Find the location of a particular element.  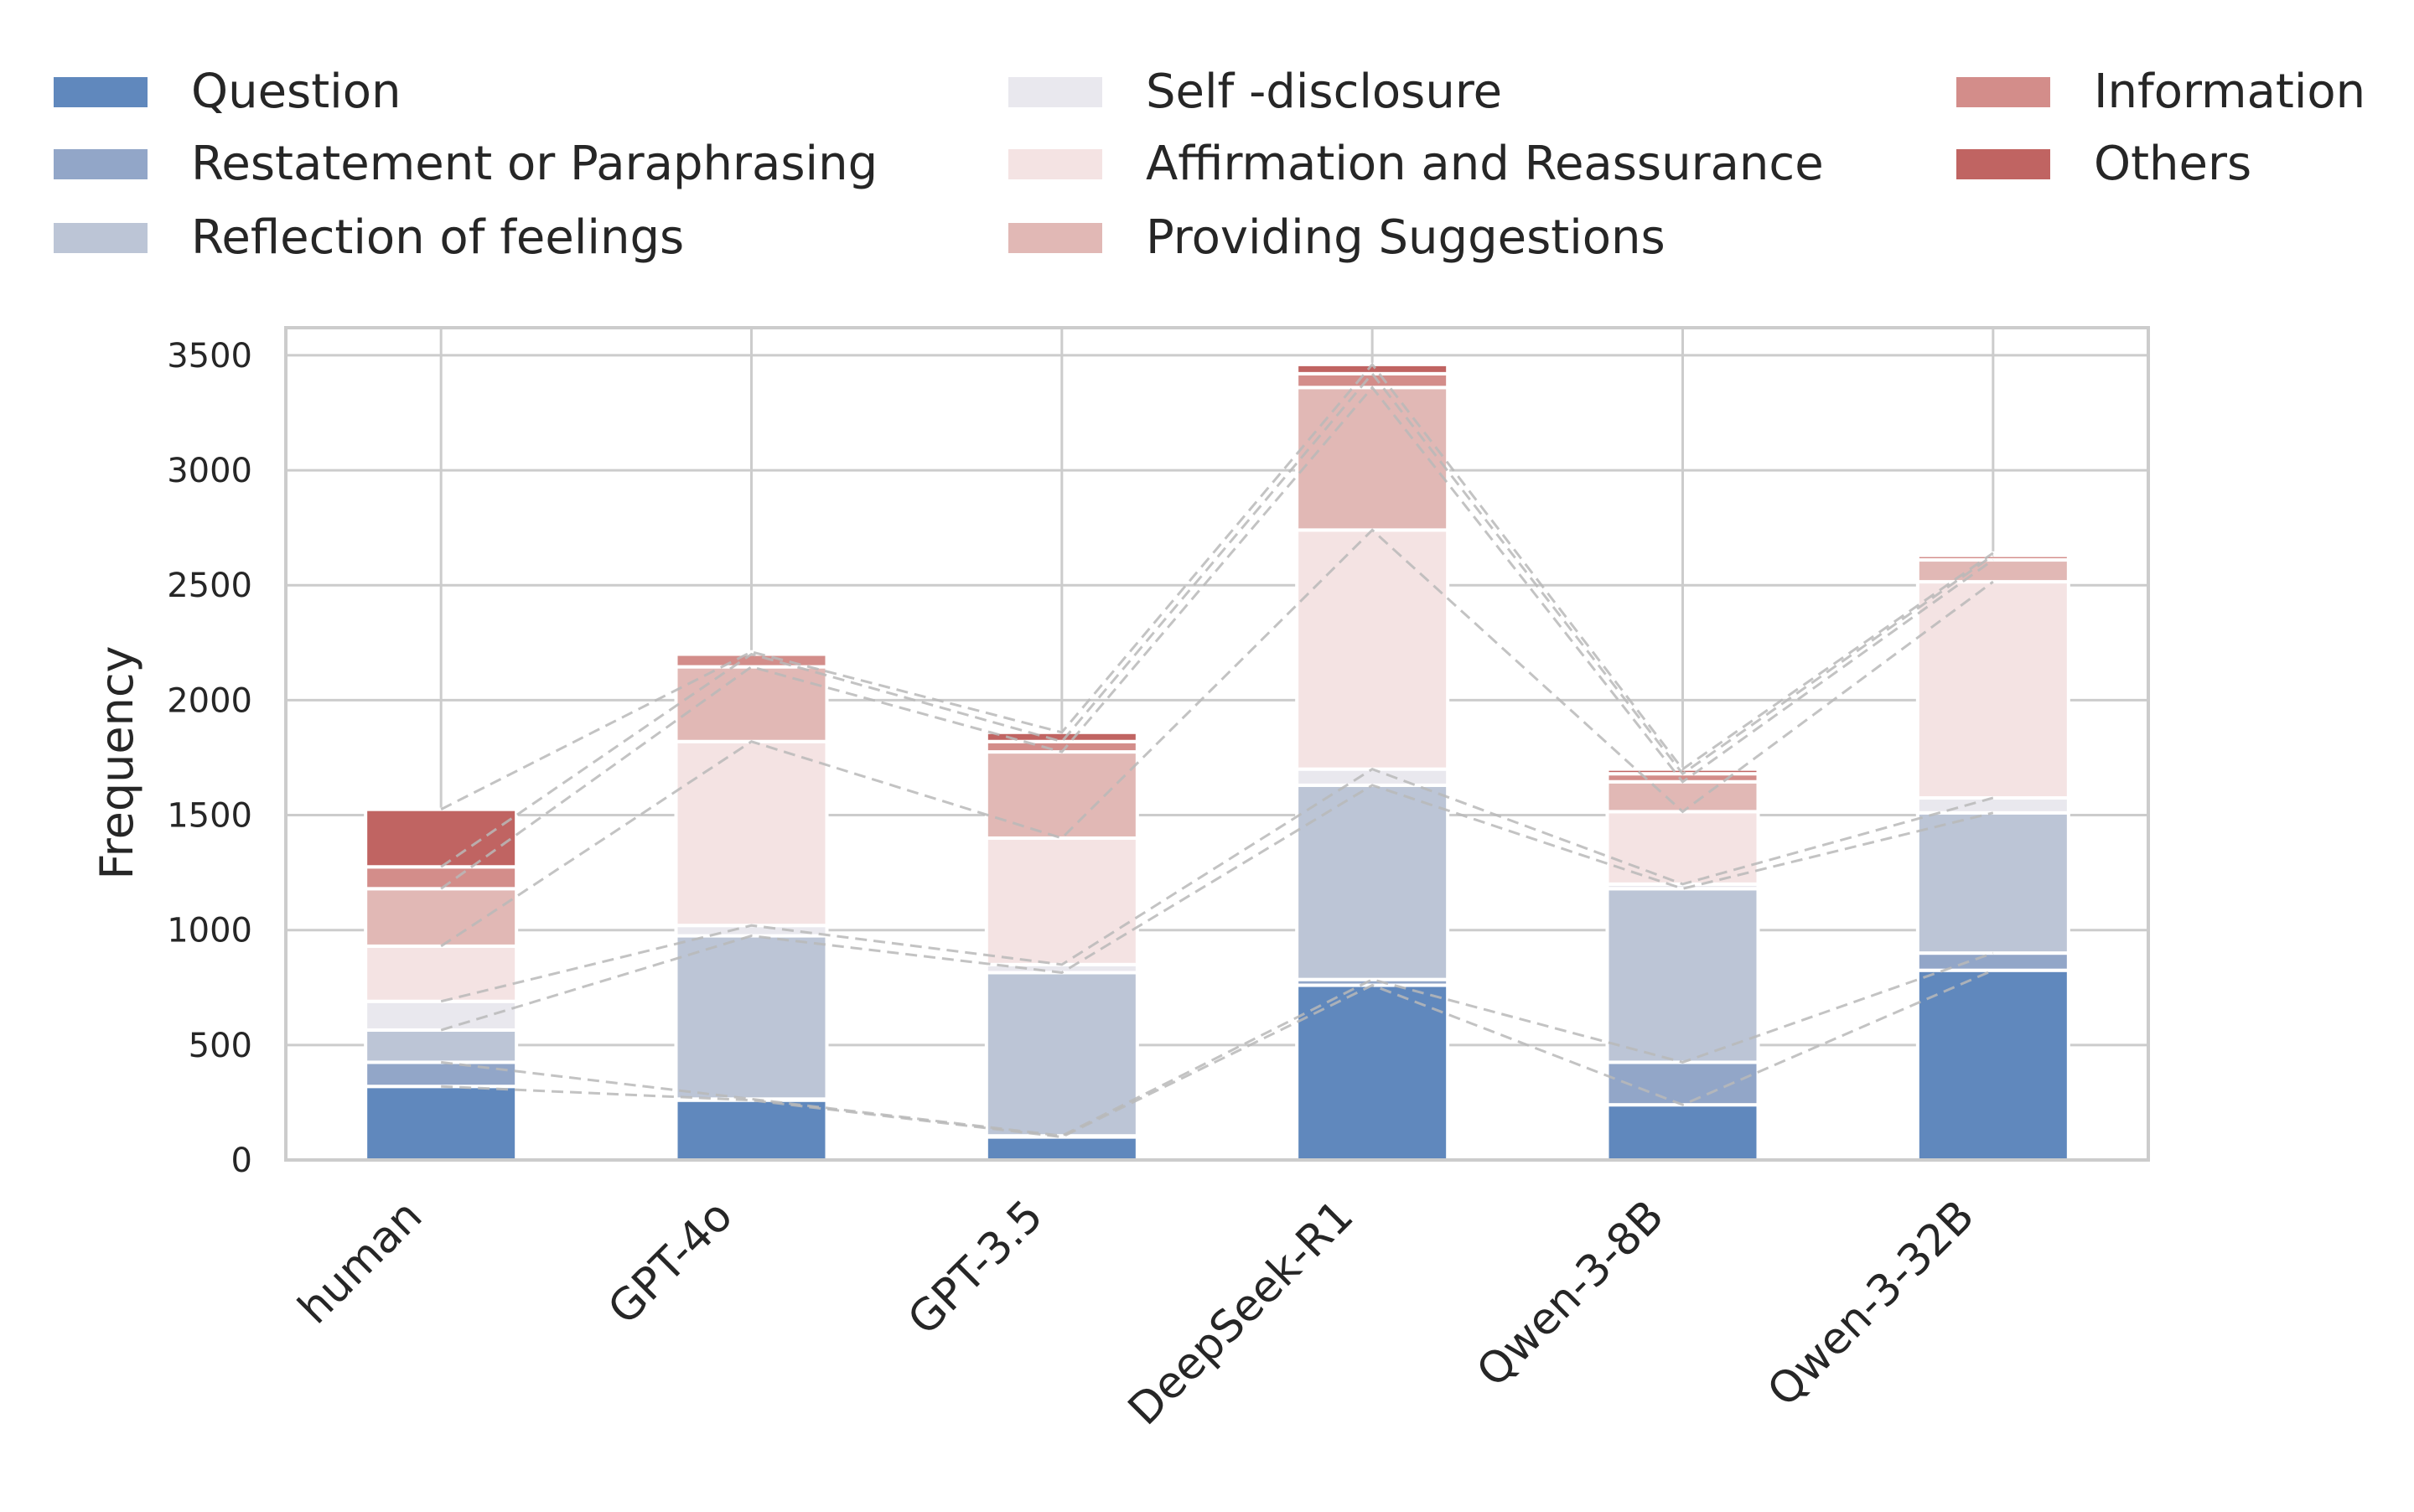

y-tick-label: 2000 is located at coordinates (210, 700).